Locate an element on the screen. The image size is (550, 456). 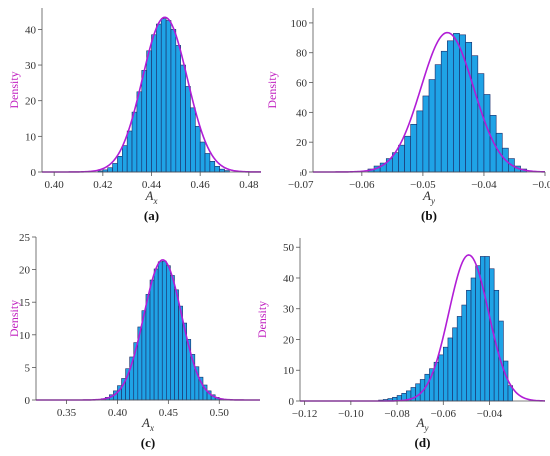
y-tick-label: 80 is located at coordinates (302, 54).